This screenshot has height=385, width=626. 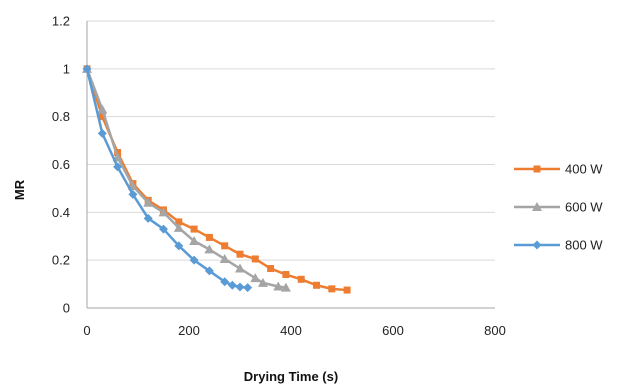 I want to click on legend-item: 400 W, so click(x=558, y=169).